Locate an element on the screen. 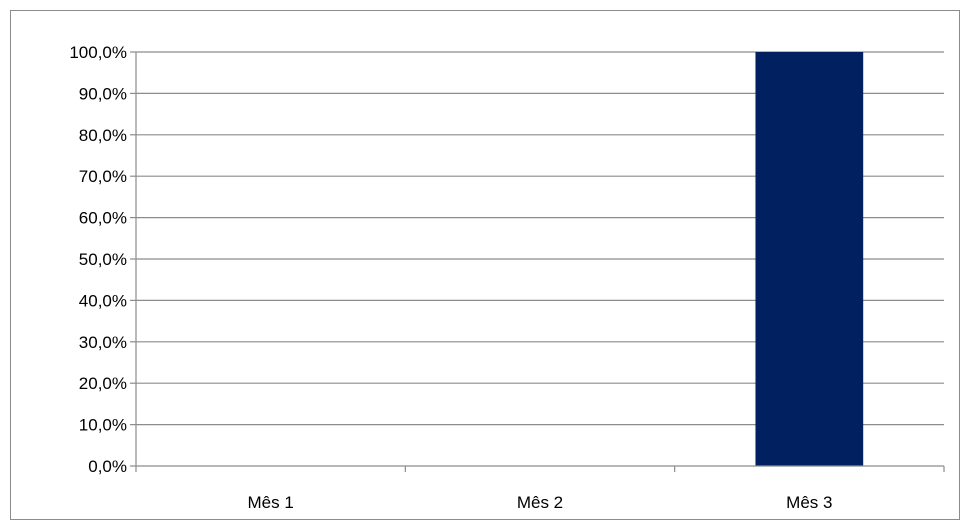 The width and height of the screenshot is (960, 520). y-tick-label: 60,0% is located at coordinates (103, 218).